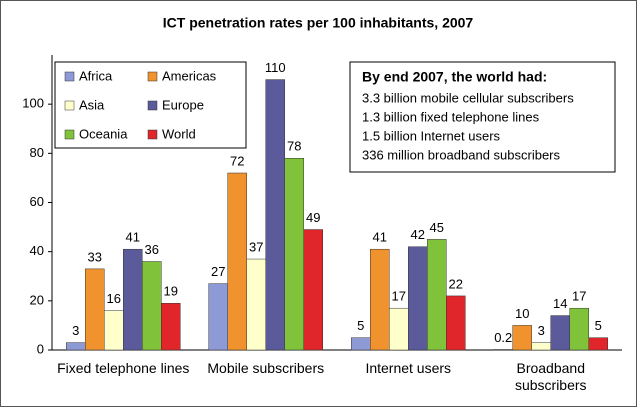  What do you see at coordinates (294, 146) in the screenshot?
I see `data-label: 78` at bounding box center [294, 146].